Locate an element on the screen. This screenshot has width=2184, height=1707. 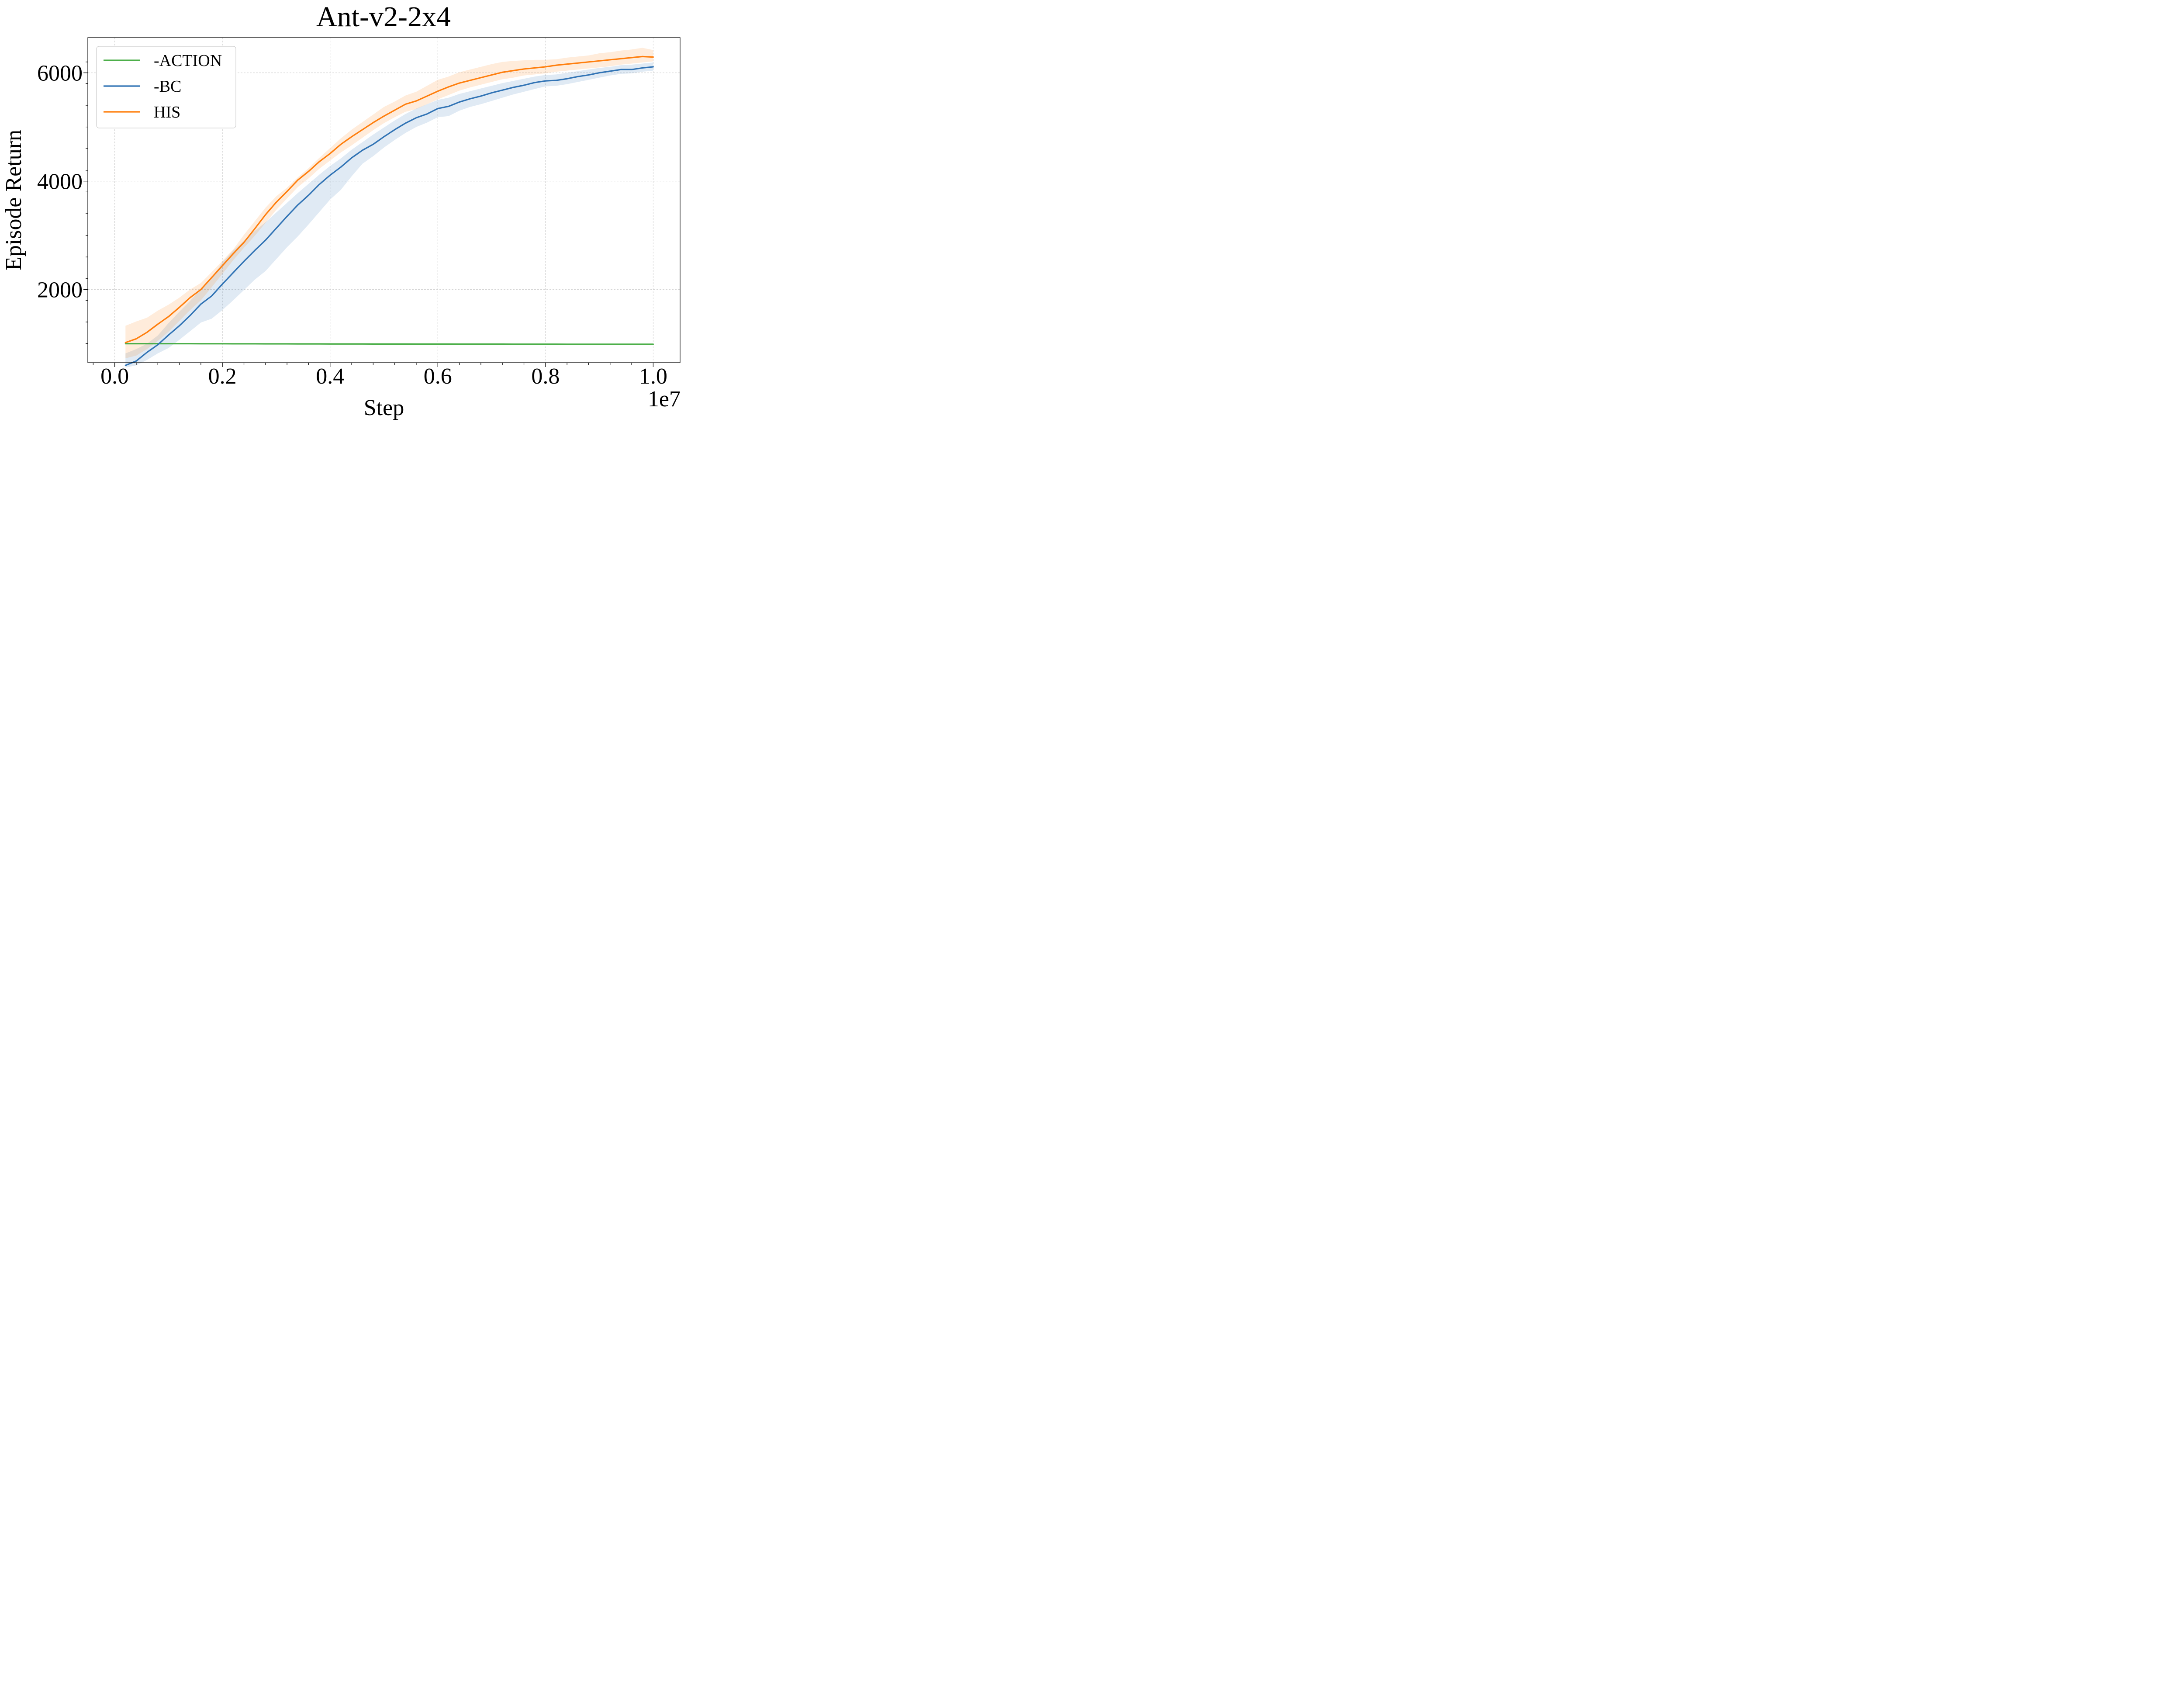
legend-label: -BC is located at coordinates (167, 86).